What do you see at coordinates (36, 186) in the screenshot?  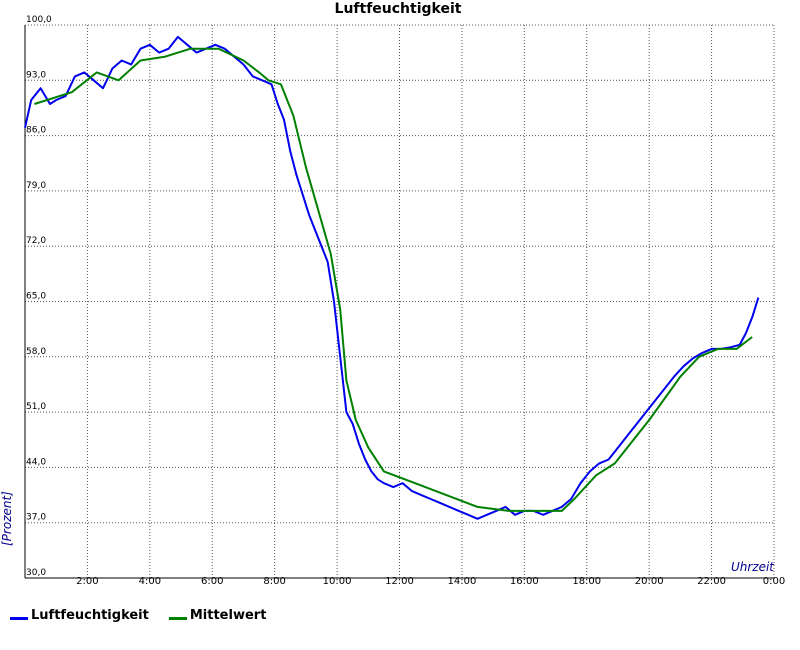 I see `y-tick-label: 79,0` at bounding box center [36, 186].